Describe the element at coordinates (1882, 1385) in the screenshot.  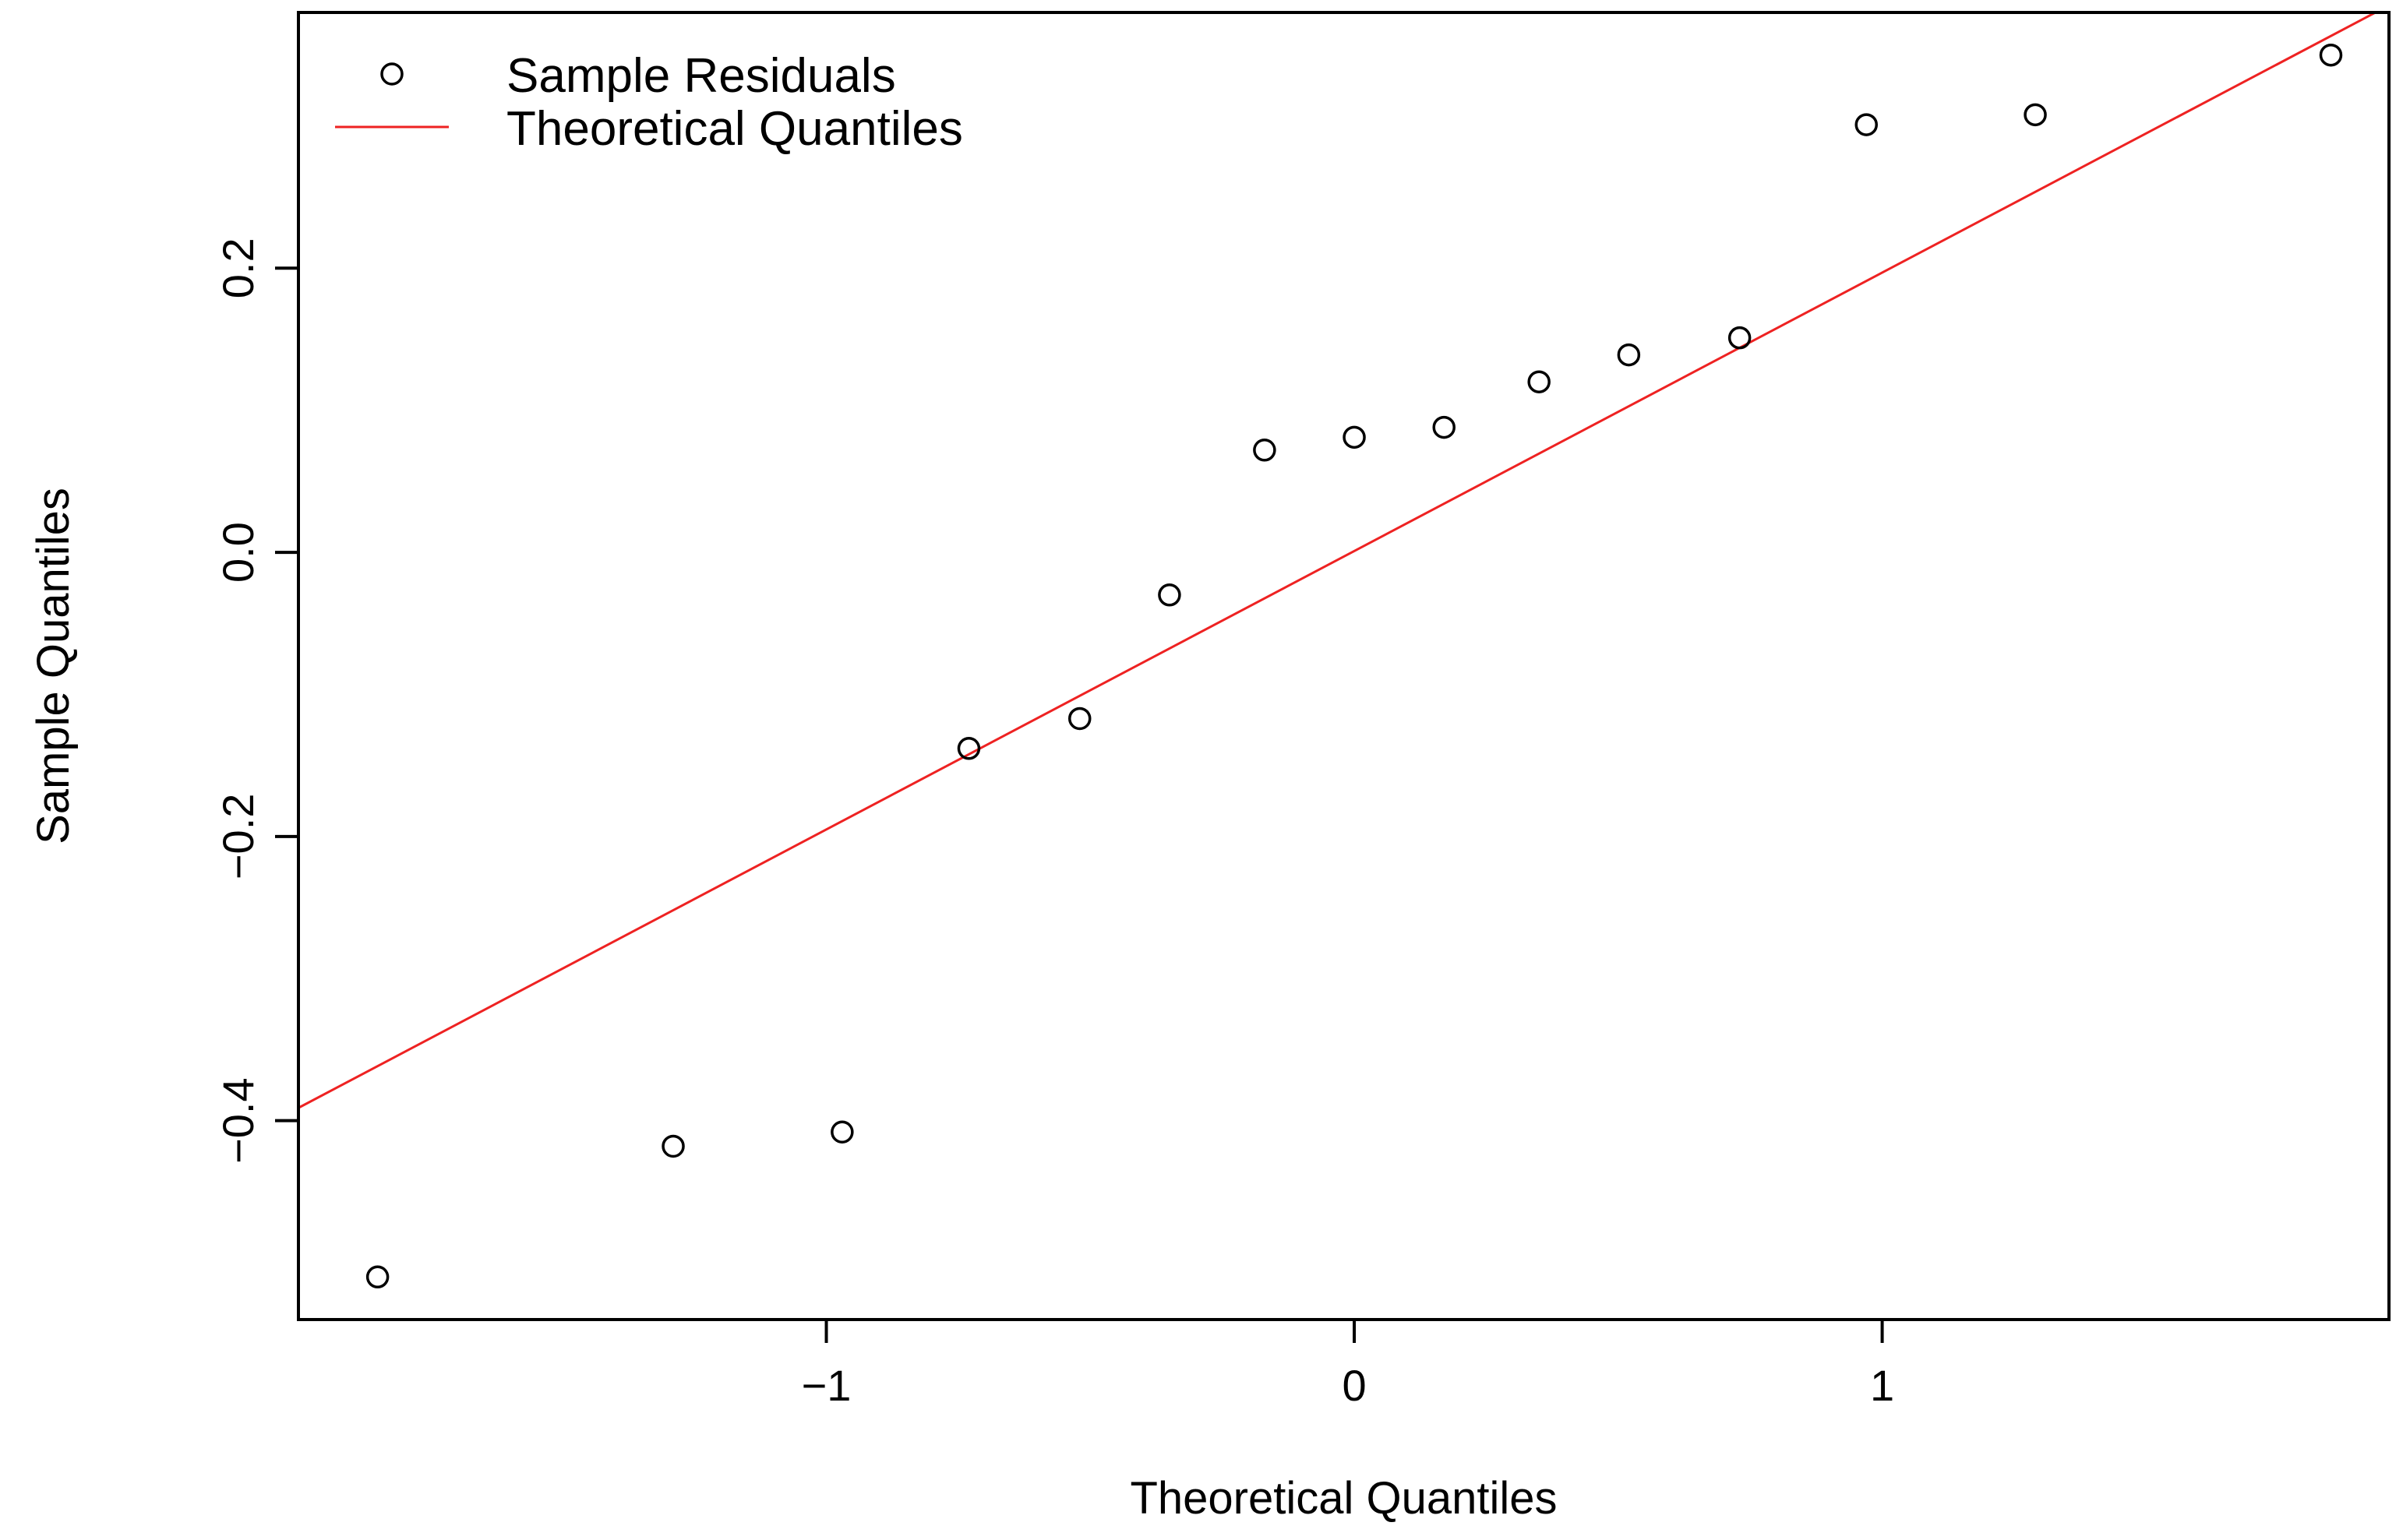
I see `x-tick-label: 1` at that location.